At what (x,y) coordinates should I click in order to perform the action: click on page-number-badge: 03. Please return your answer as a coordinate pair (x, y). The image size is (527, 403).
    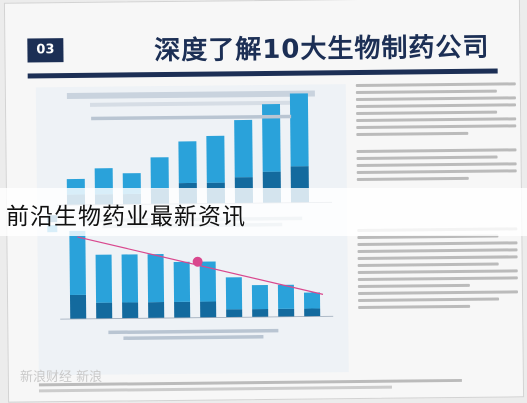
    Looking at the image, I should click on (45, 50).